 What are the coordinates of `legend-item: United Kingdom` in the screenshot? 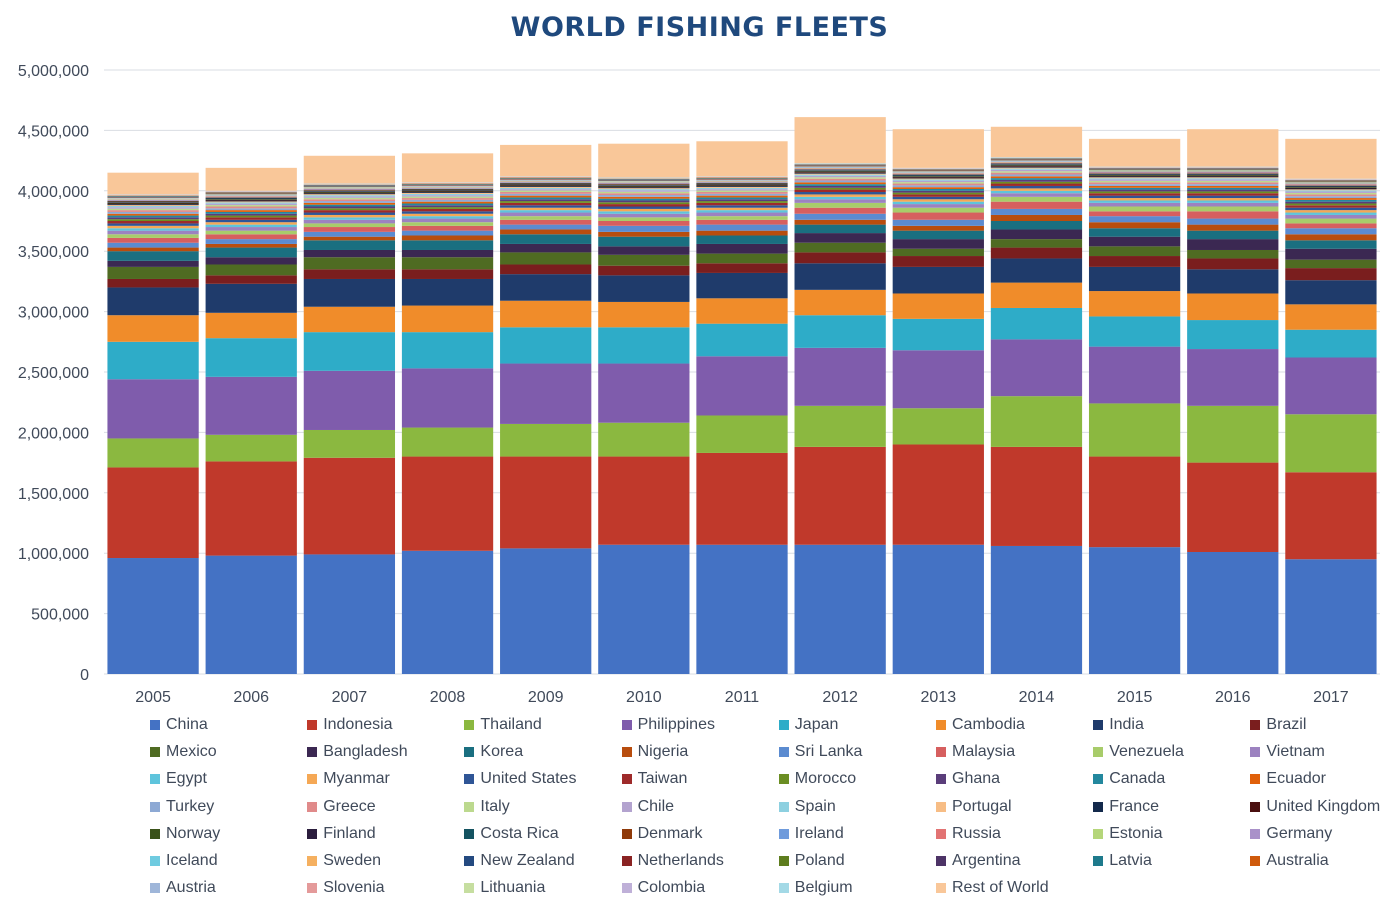 It's located at (1315, 807).